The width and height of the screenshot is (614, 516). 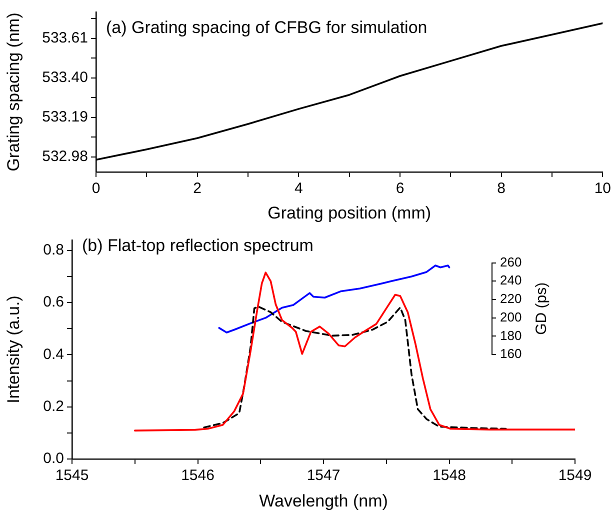 What do you see at coordinates (13, 92) in the screenshot?
I see `y-axis-title: Grating spacing (nm)` at bounding box center [13, 92].